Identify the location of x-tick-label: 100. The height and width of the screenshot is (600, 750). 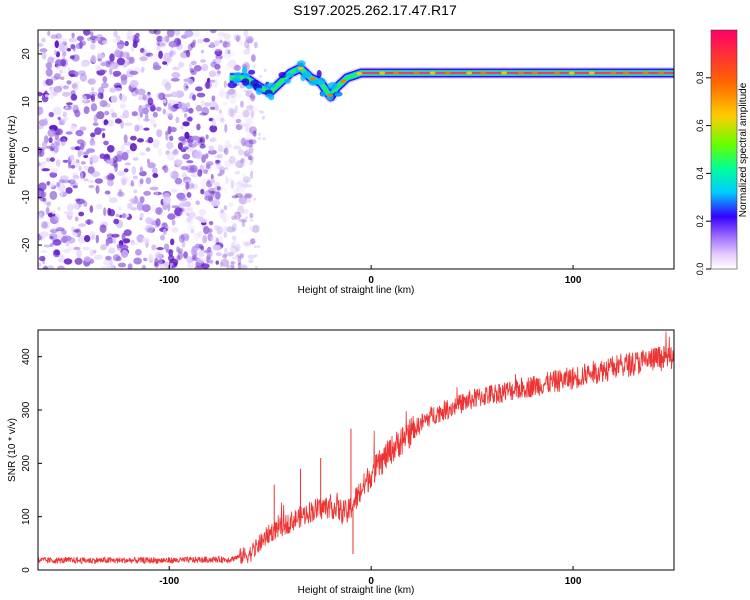
(573, 581).